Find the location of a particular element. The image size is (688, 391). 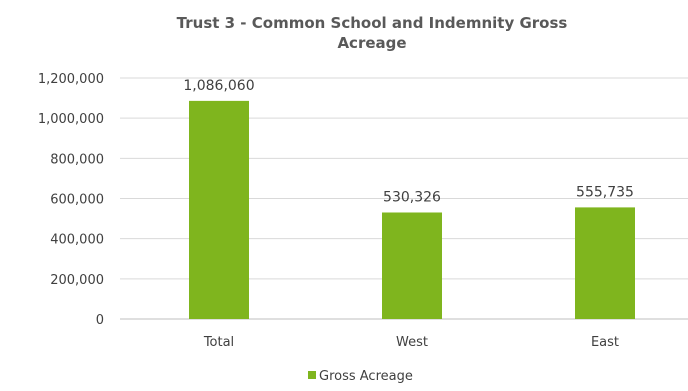

legend-swatch is located at coordinates (312, 375).